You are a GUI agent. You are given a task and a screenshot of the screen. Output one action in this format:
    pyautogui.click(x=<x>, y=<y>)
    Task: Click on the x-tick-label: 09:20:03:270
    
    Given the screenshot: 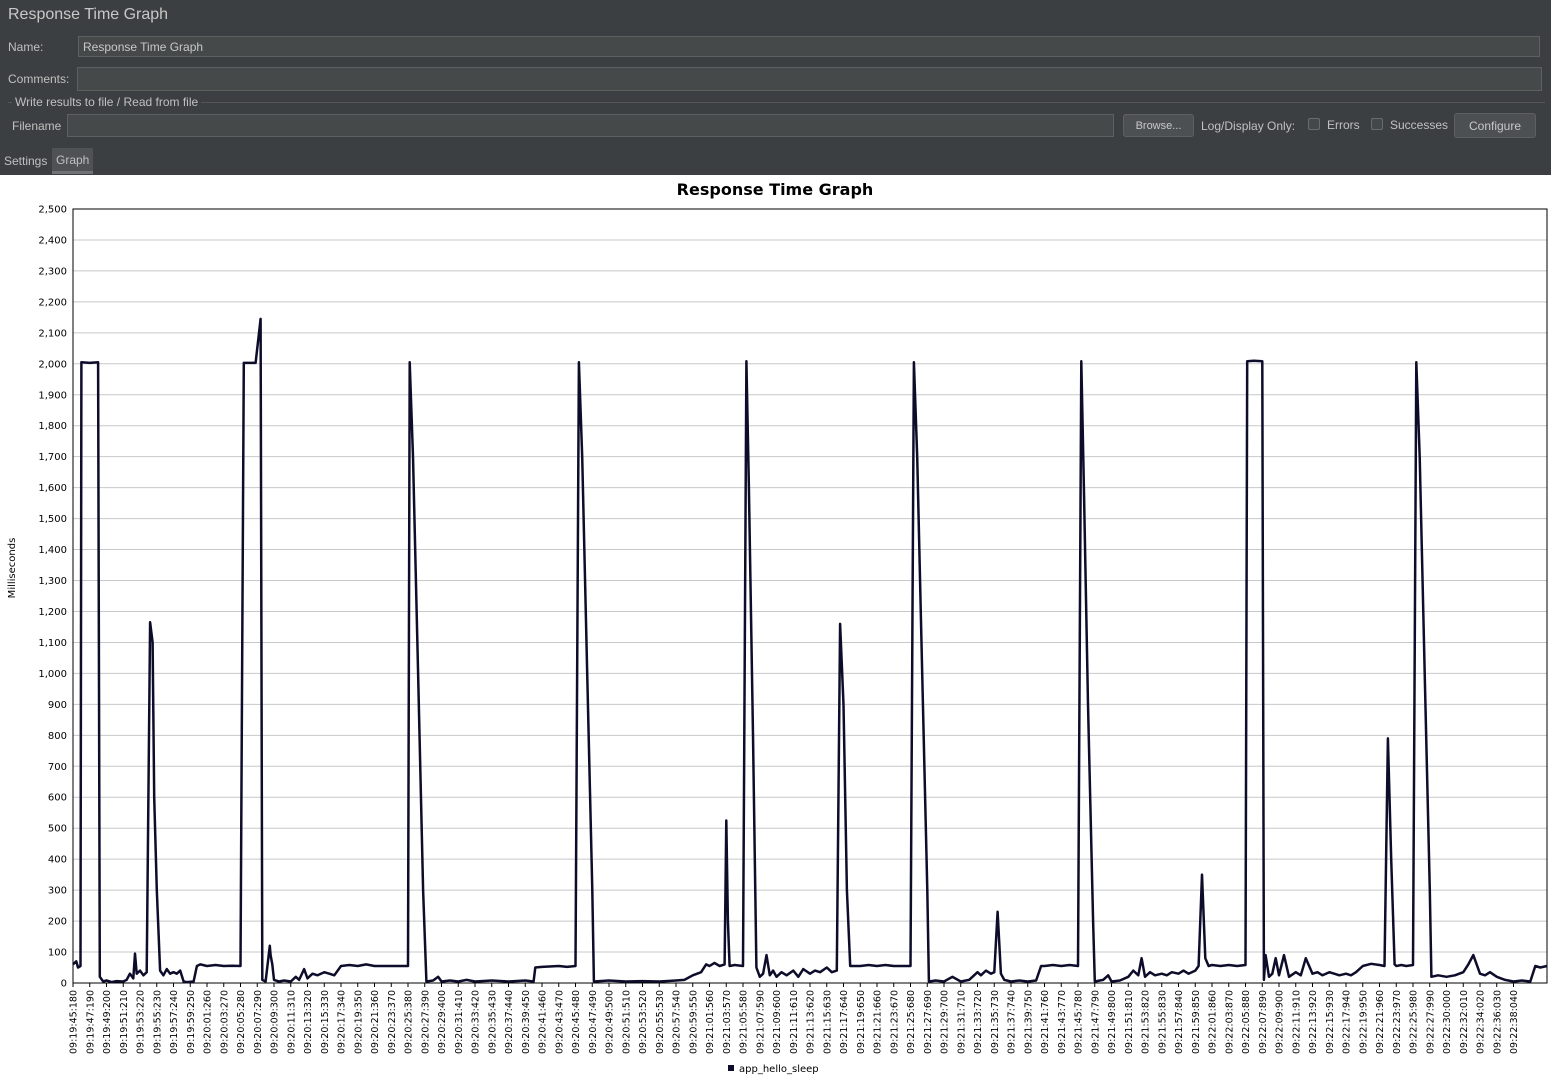 What is the action you would take?
    pyautogui.click(x=224, y=1022)
    